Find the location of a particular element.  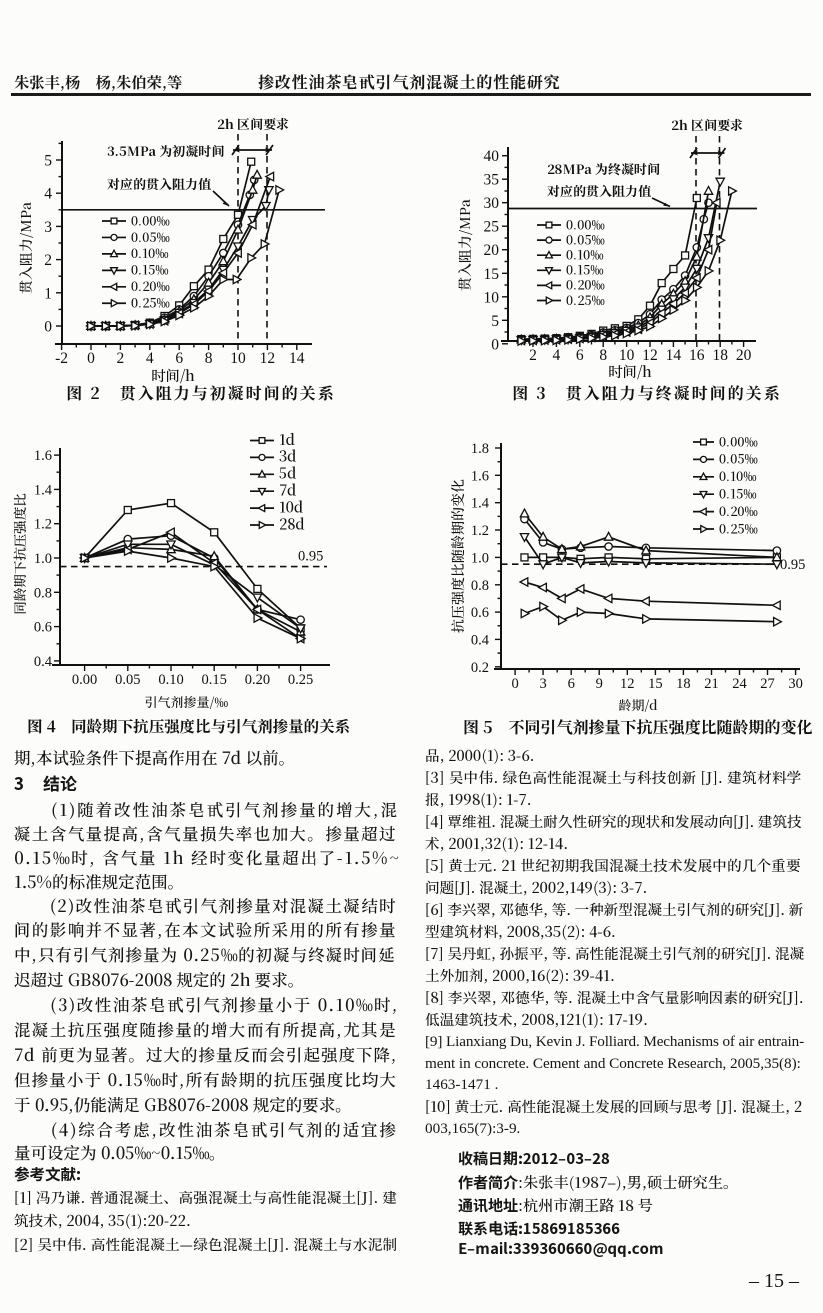

svg-text: 图 3 贯入阻力与终凝时间的关系 is located at coordinates (647, 392).